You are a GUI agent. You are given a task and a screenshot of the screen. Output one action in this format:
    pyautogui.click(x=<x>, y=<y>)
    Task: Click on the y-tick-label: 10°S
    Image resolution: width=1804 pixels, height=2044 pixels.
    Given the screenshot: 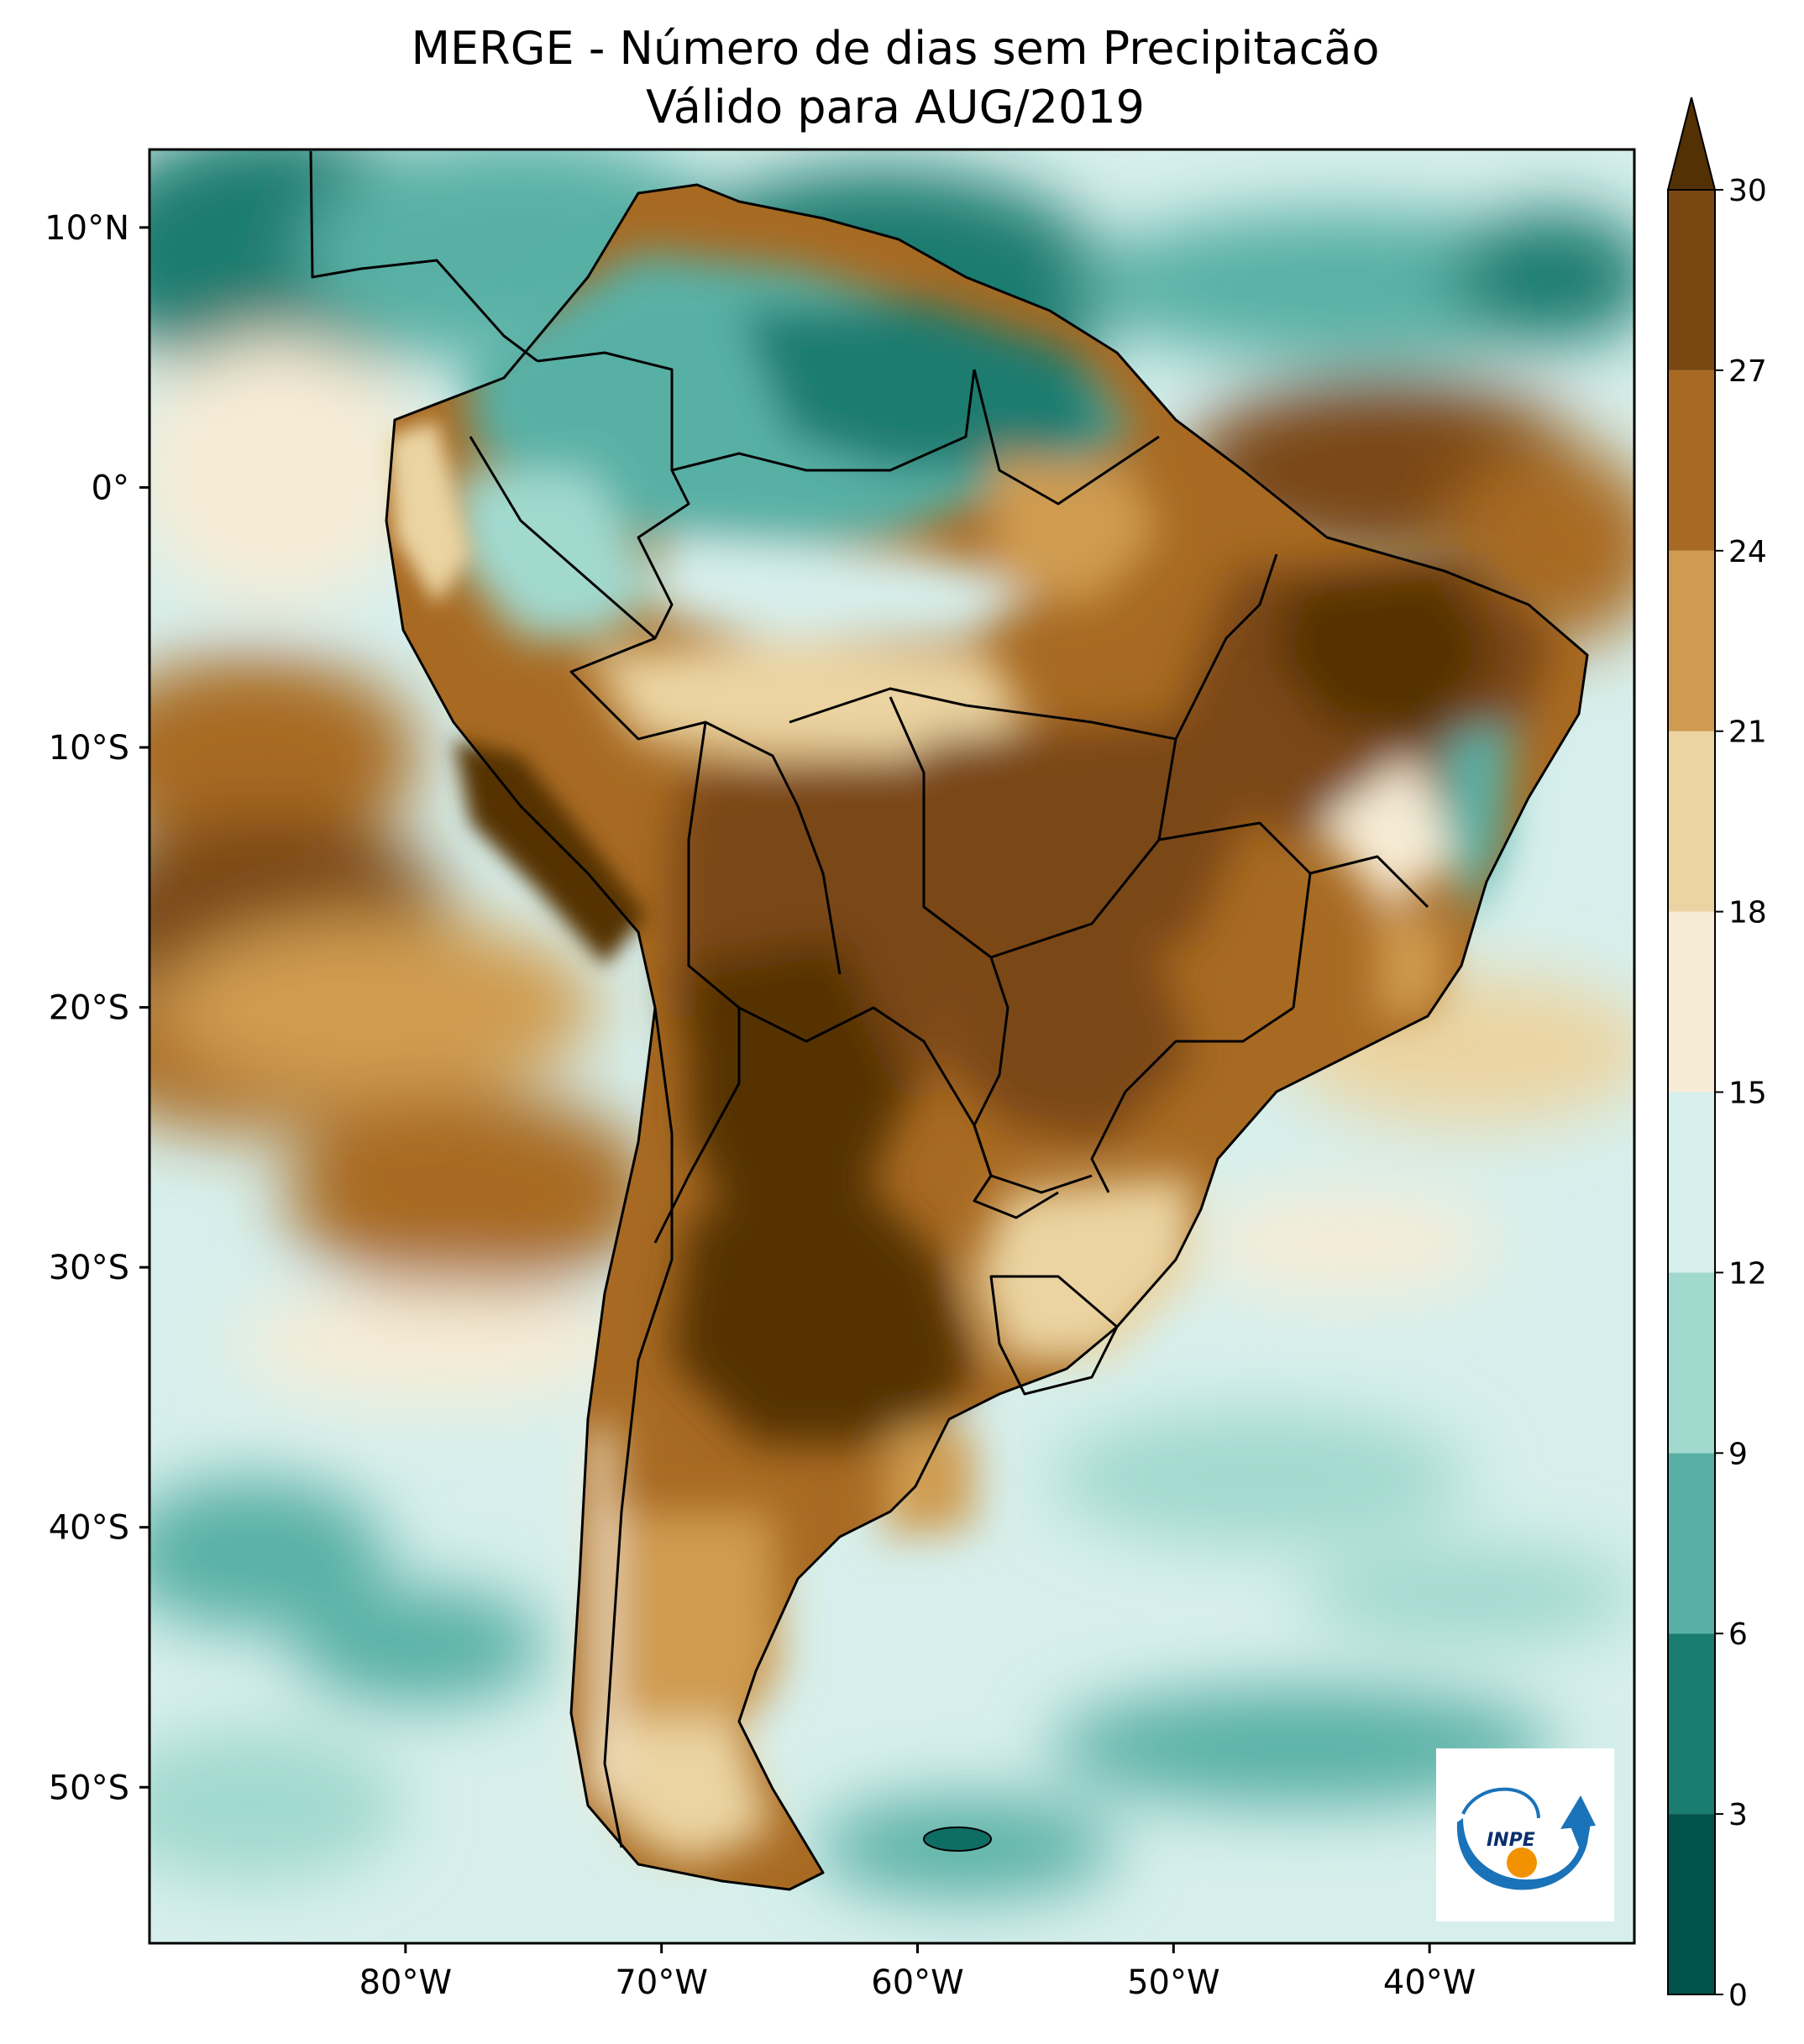 What is the action you would take?
    pyautogui.click(x=89, y=748)
    